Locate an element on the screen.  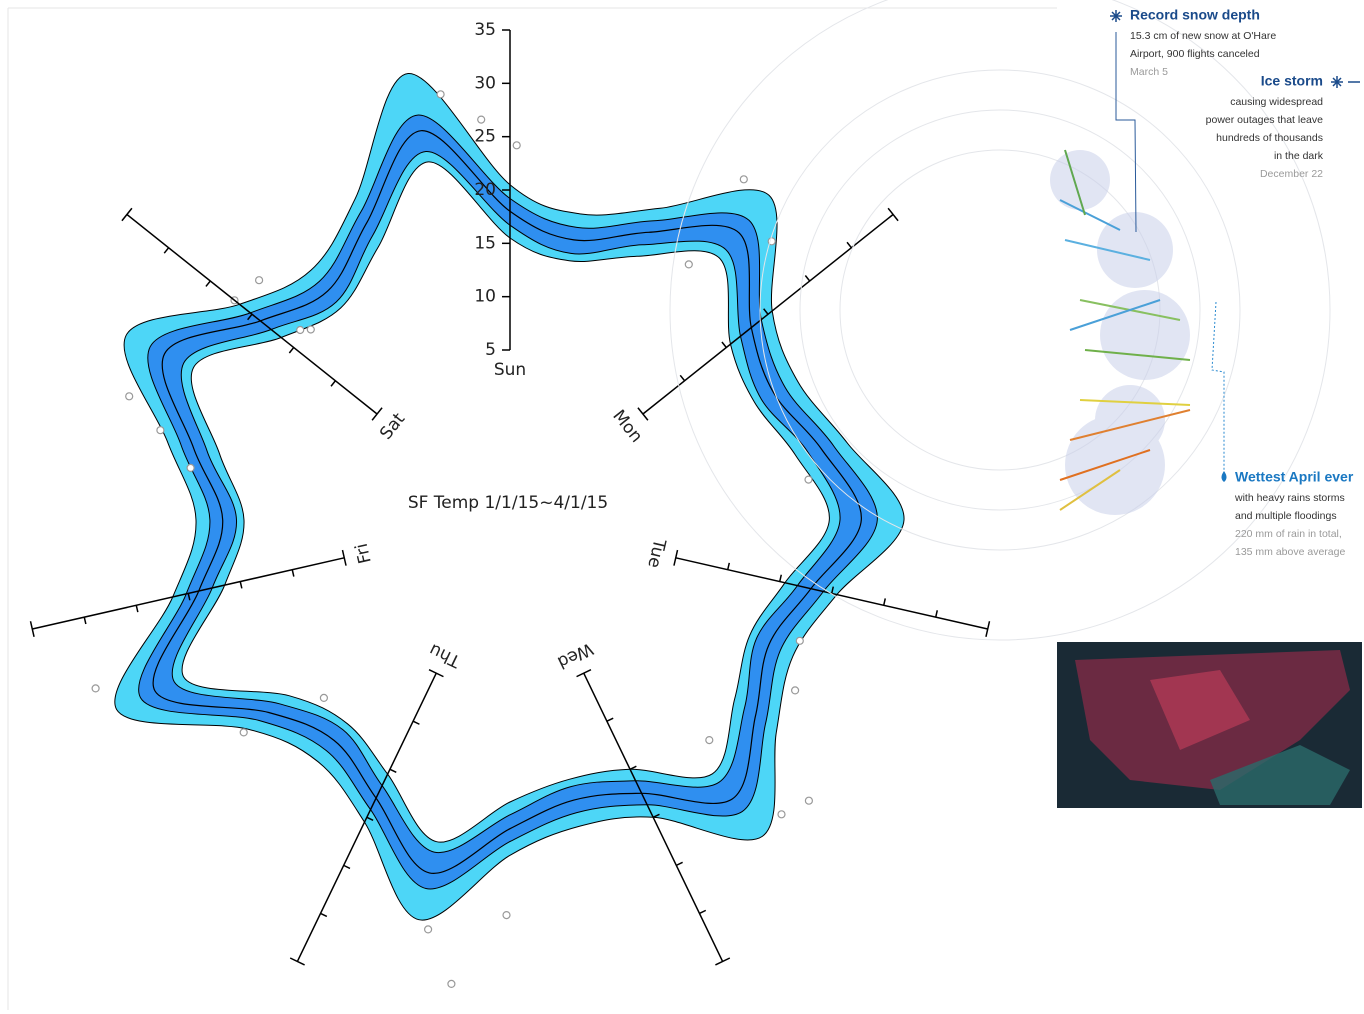
axis-label: Sat is located at coordinates (392, 426).